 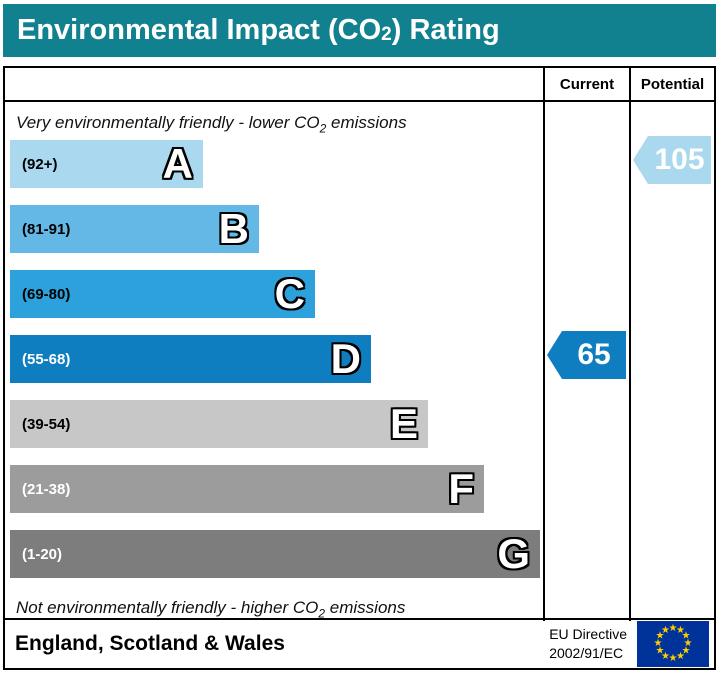 I want to click on top-note-text: Very environmentally friendly - lower CO, so click(x=168, y=122).